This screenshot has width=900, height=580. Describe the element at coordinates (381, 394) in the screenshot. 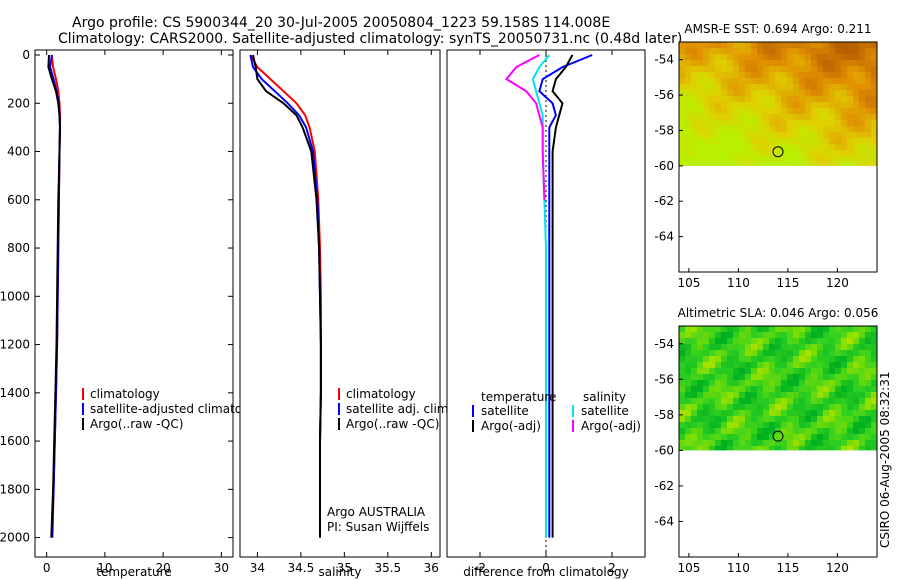

I see `salinity-legend-label: climatology` at that location.